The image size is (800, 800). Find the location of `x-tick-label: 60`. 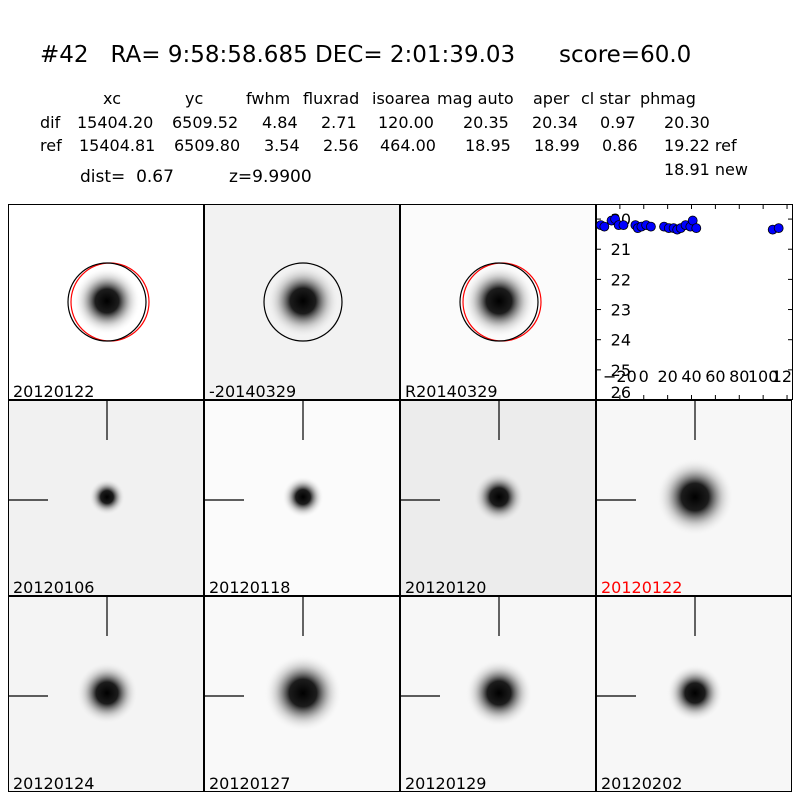

x-tick-label: 60 is located at coordinates (715, 376).